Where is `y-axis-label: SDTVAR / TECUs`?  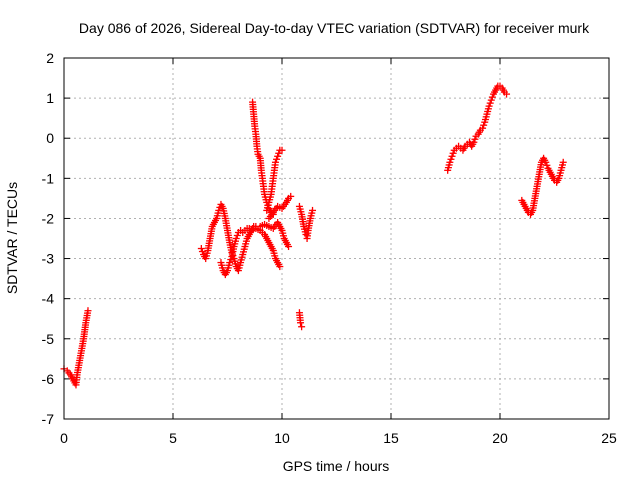 y-axis-label: SDTVAR / TECUs is located at coordinates (12, 238).